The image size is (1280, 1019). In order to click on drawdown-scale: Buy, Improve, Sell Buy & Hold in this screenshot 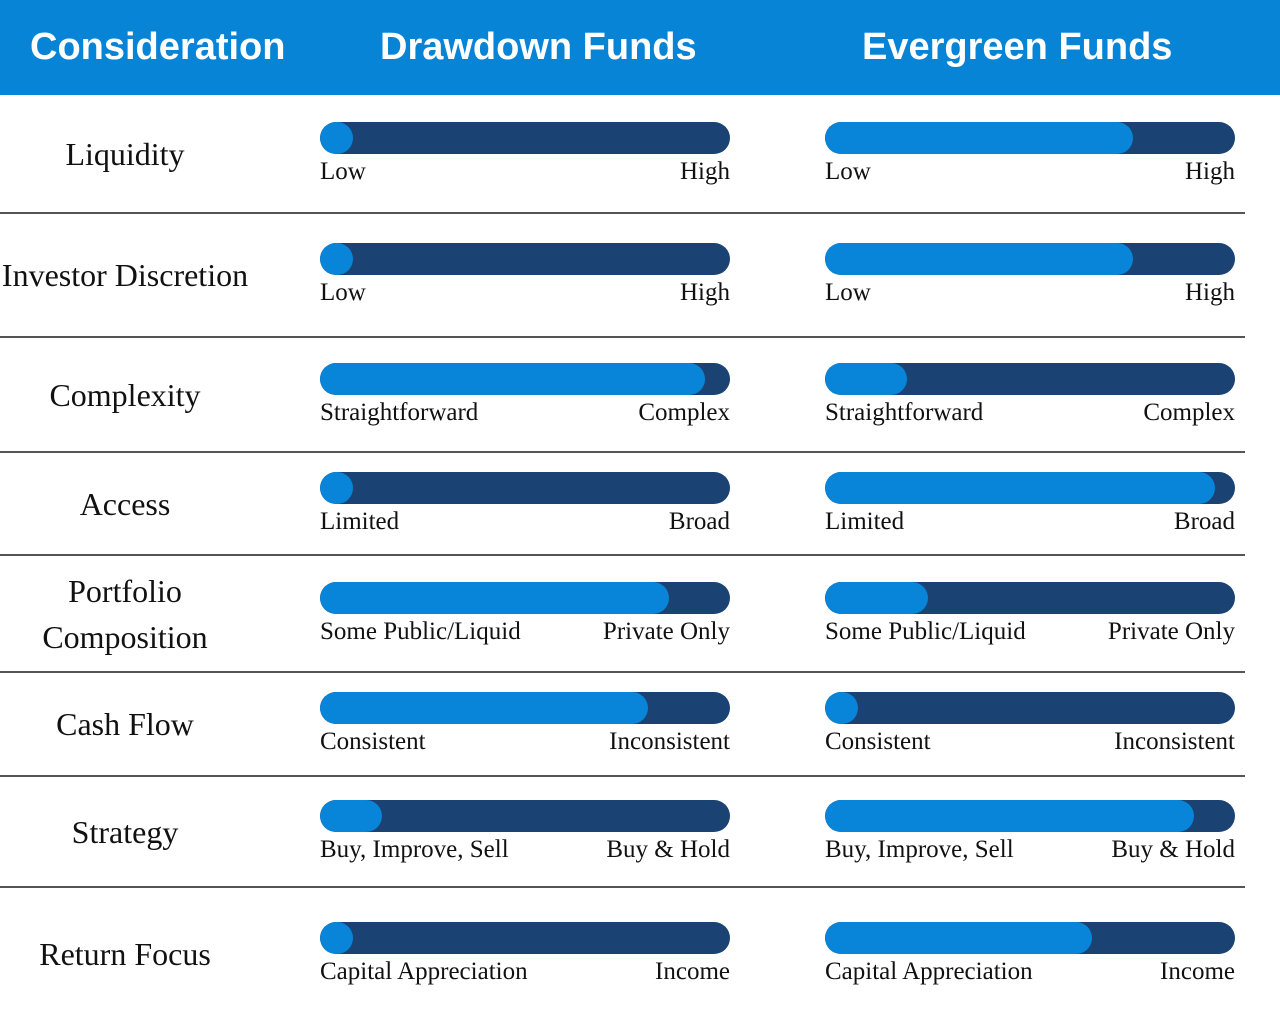, I will do `click(525, 831)`.